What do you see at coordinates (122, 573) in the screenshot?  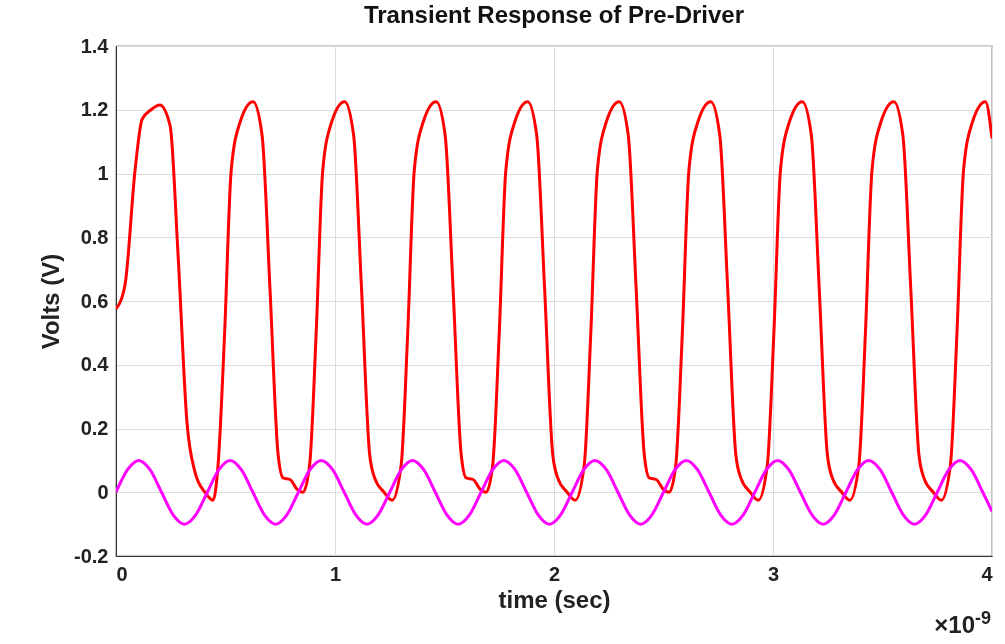 I see `x-tick-label: 0` at bounding box center [122, 573].